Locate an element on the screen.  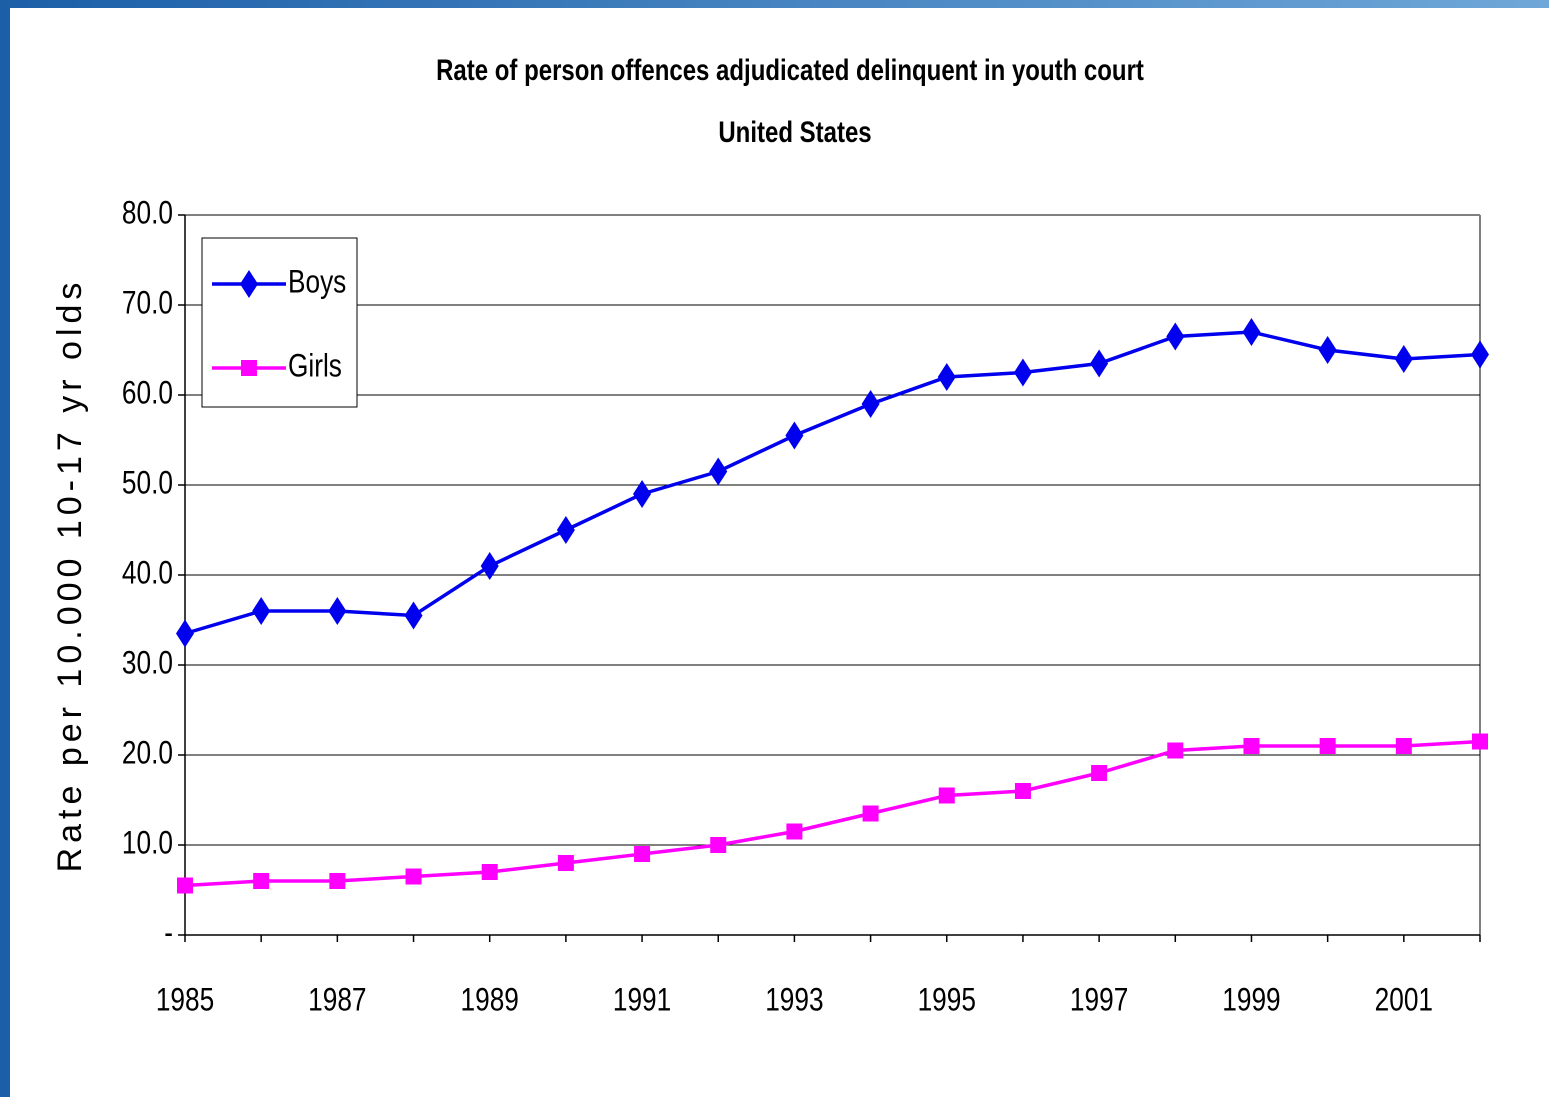
x-tick-label: 1999 is located at coordinates (1251, 1000).